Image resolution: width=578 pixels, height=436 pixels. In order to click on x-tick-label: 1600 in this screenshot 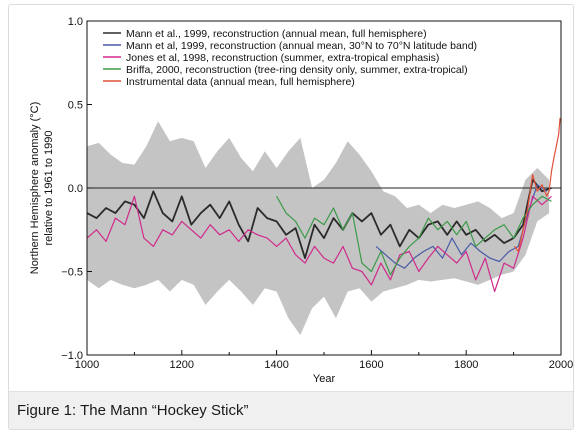, I will do `click(371, 365)`.